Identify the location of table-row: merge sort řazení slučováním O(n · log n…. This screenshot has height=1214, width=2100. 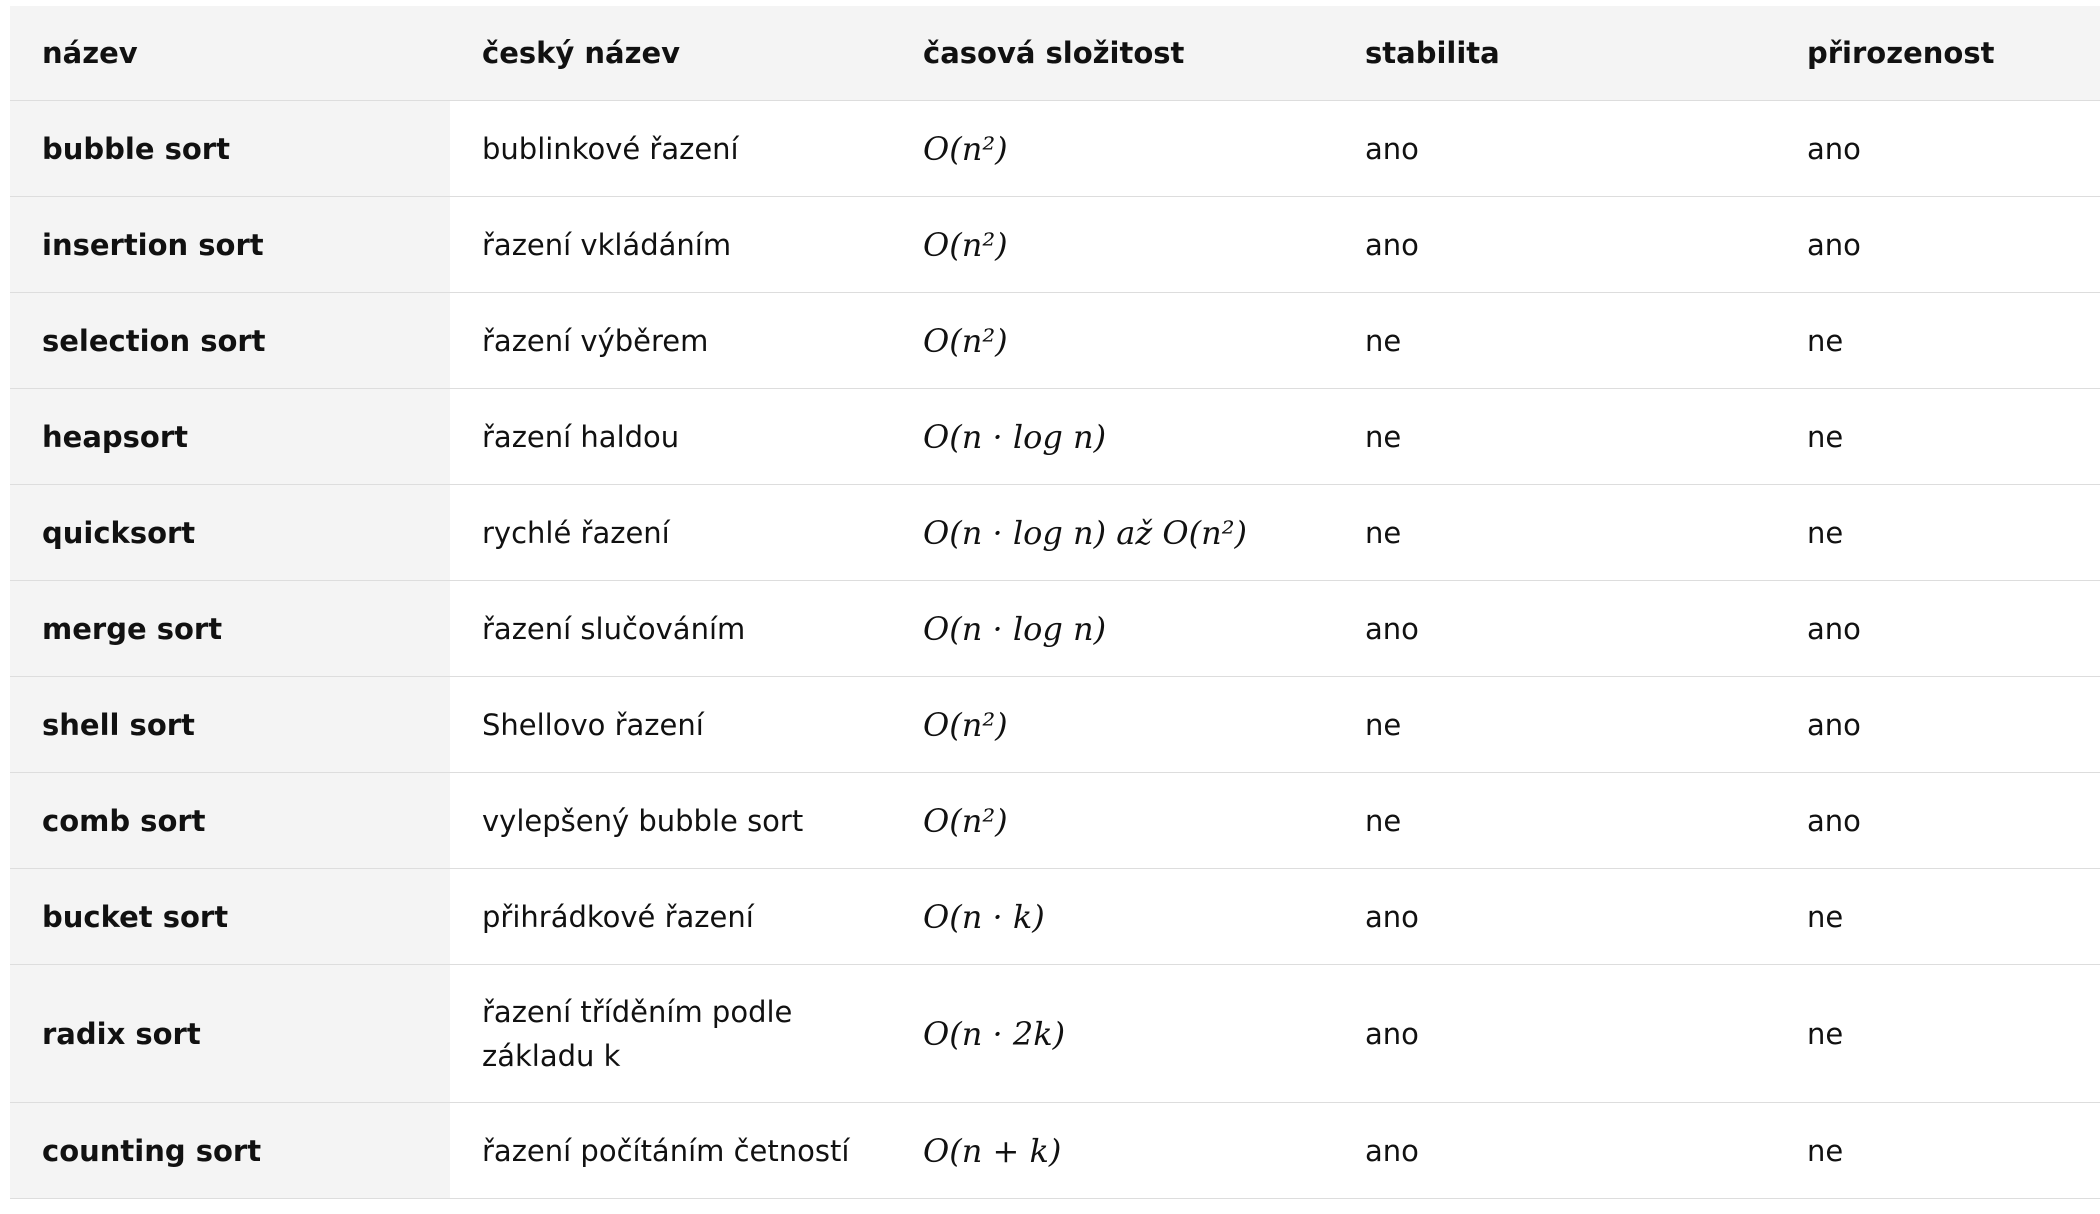
(1055, 628).